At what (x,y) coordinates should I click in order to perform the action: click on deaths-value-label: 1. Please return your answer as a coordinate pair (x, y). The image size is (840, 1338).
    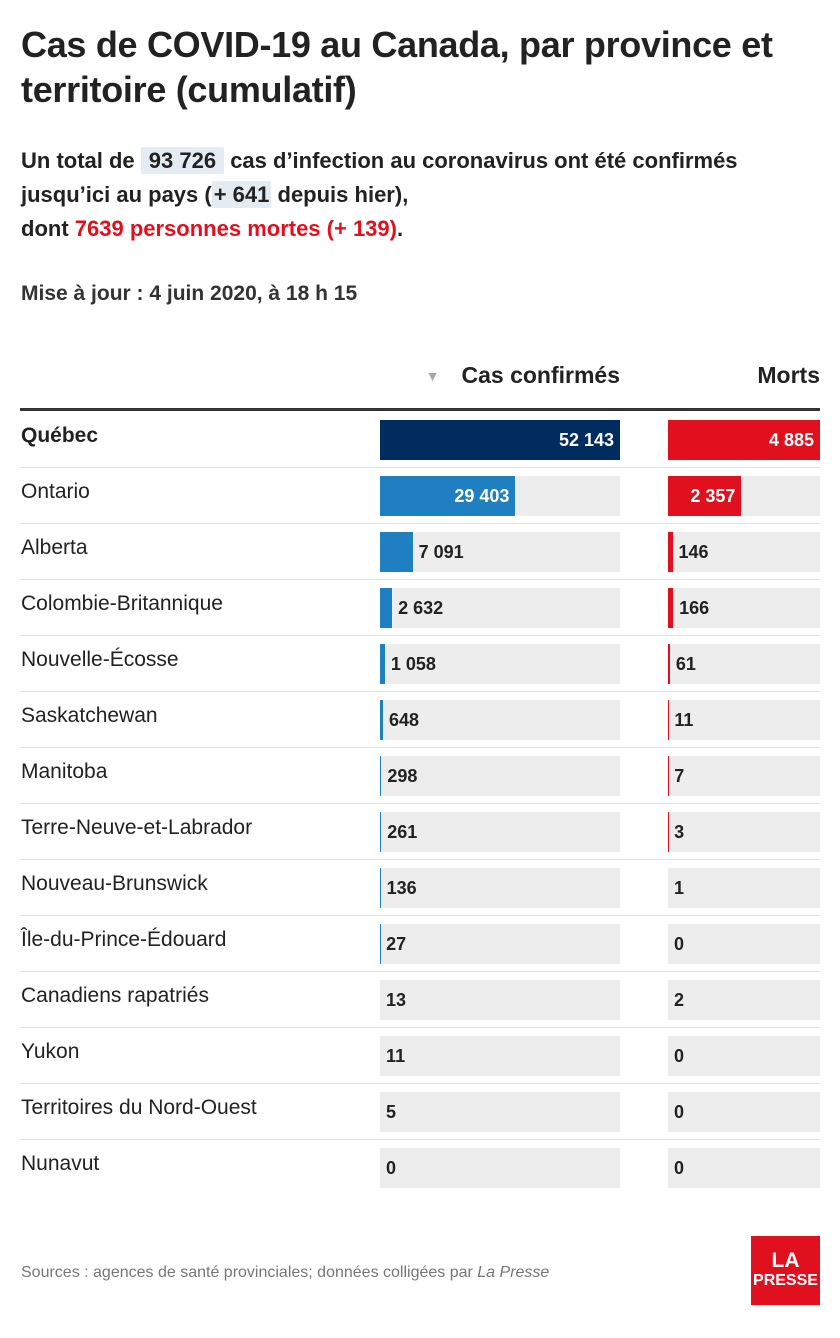
    Looking at the image, I should click on (679, 888).